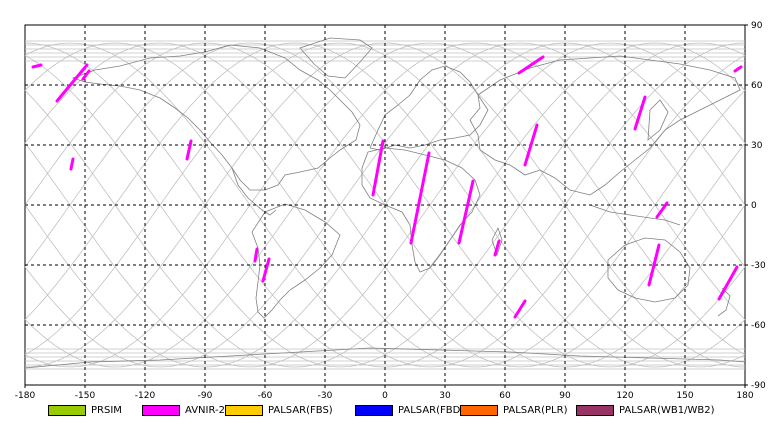  I want to click on x-tick-label: 0, so click(385, 395).